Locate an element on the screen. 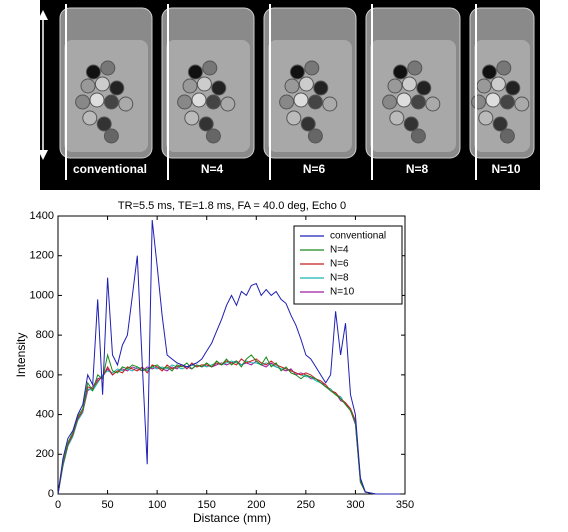  legend-label: conventional is located at coordinates (358, 236).